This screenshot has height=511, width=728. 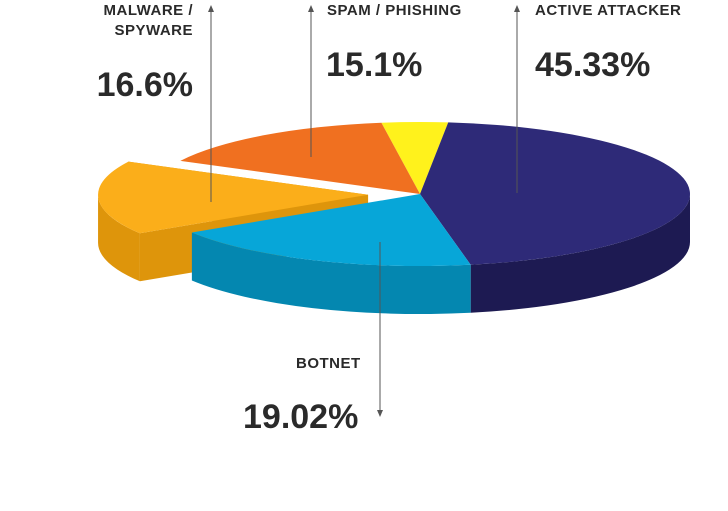 I want to click on arrow-spam, so click(x=311, y=8).